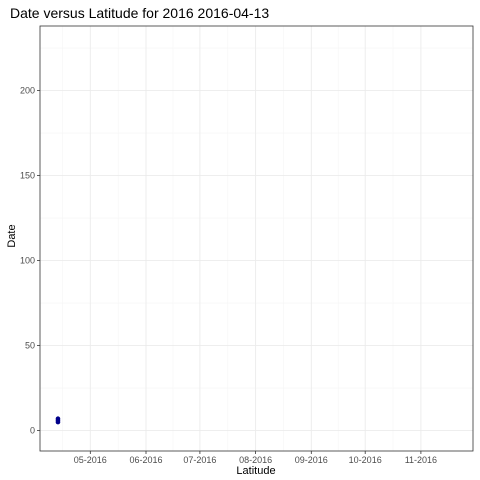 The image size is (480, 480). What do you see at coordinates (27, 176) in the screenshot?
I see `y-tick-label: 150` at bounding box center [27, 176].